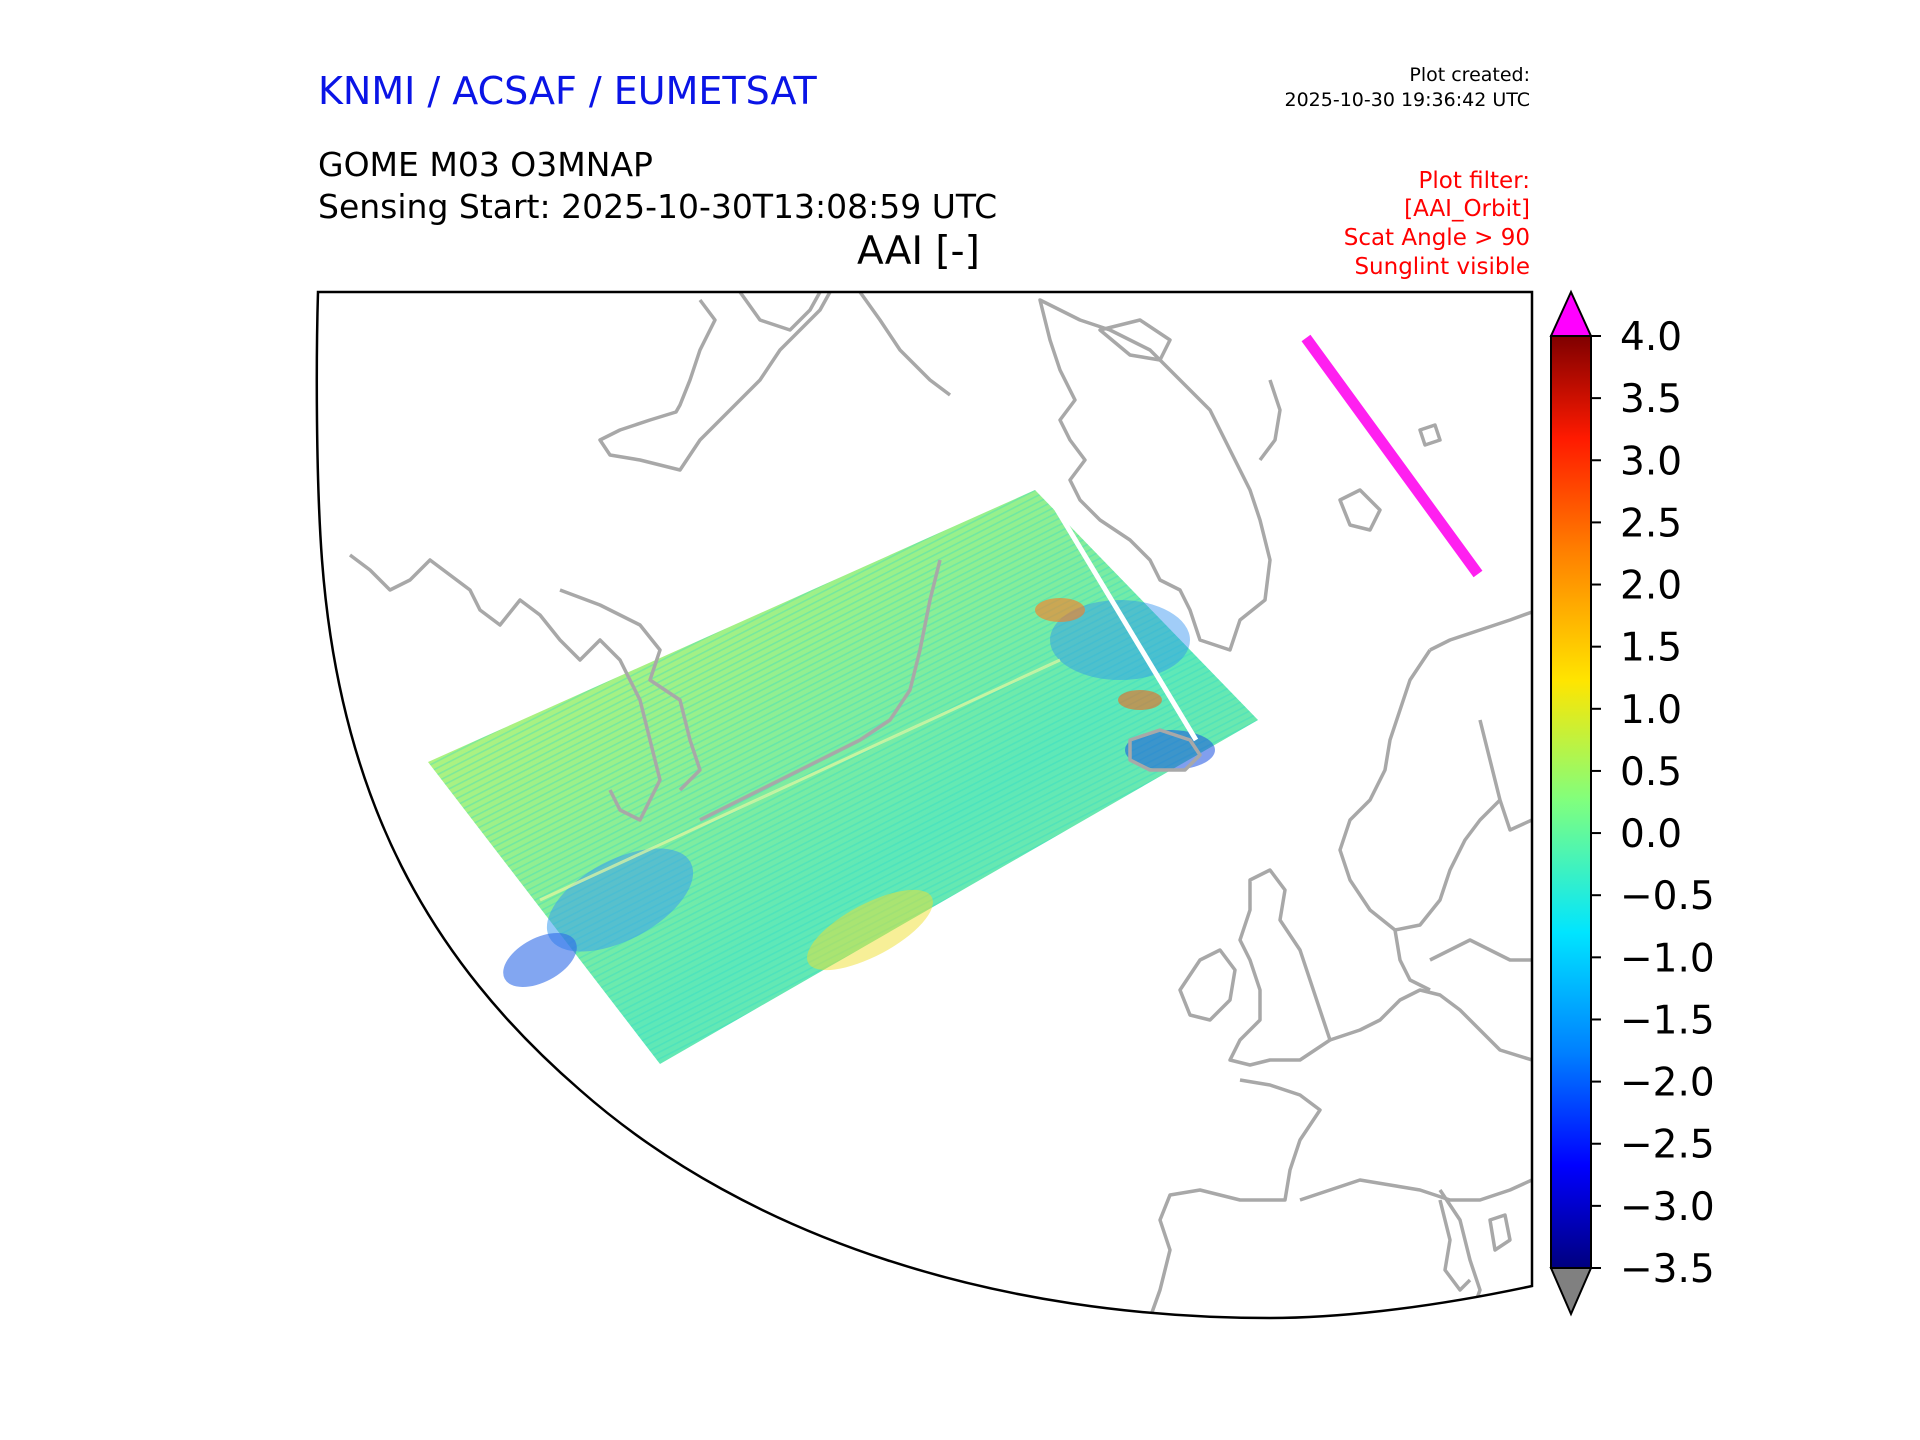 This screenshot has height=1440, width=1920. Describe the element at coordinates (1571, 1292) in the screenshot. I see `colorbar-under-triangle` at that location.